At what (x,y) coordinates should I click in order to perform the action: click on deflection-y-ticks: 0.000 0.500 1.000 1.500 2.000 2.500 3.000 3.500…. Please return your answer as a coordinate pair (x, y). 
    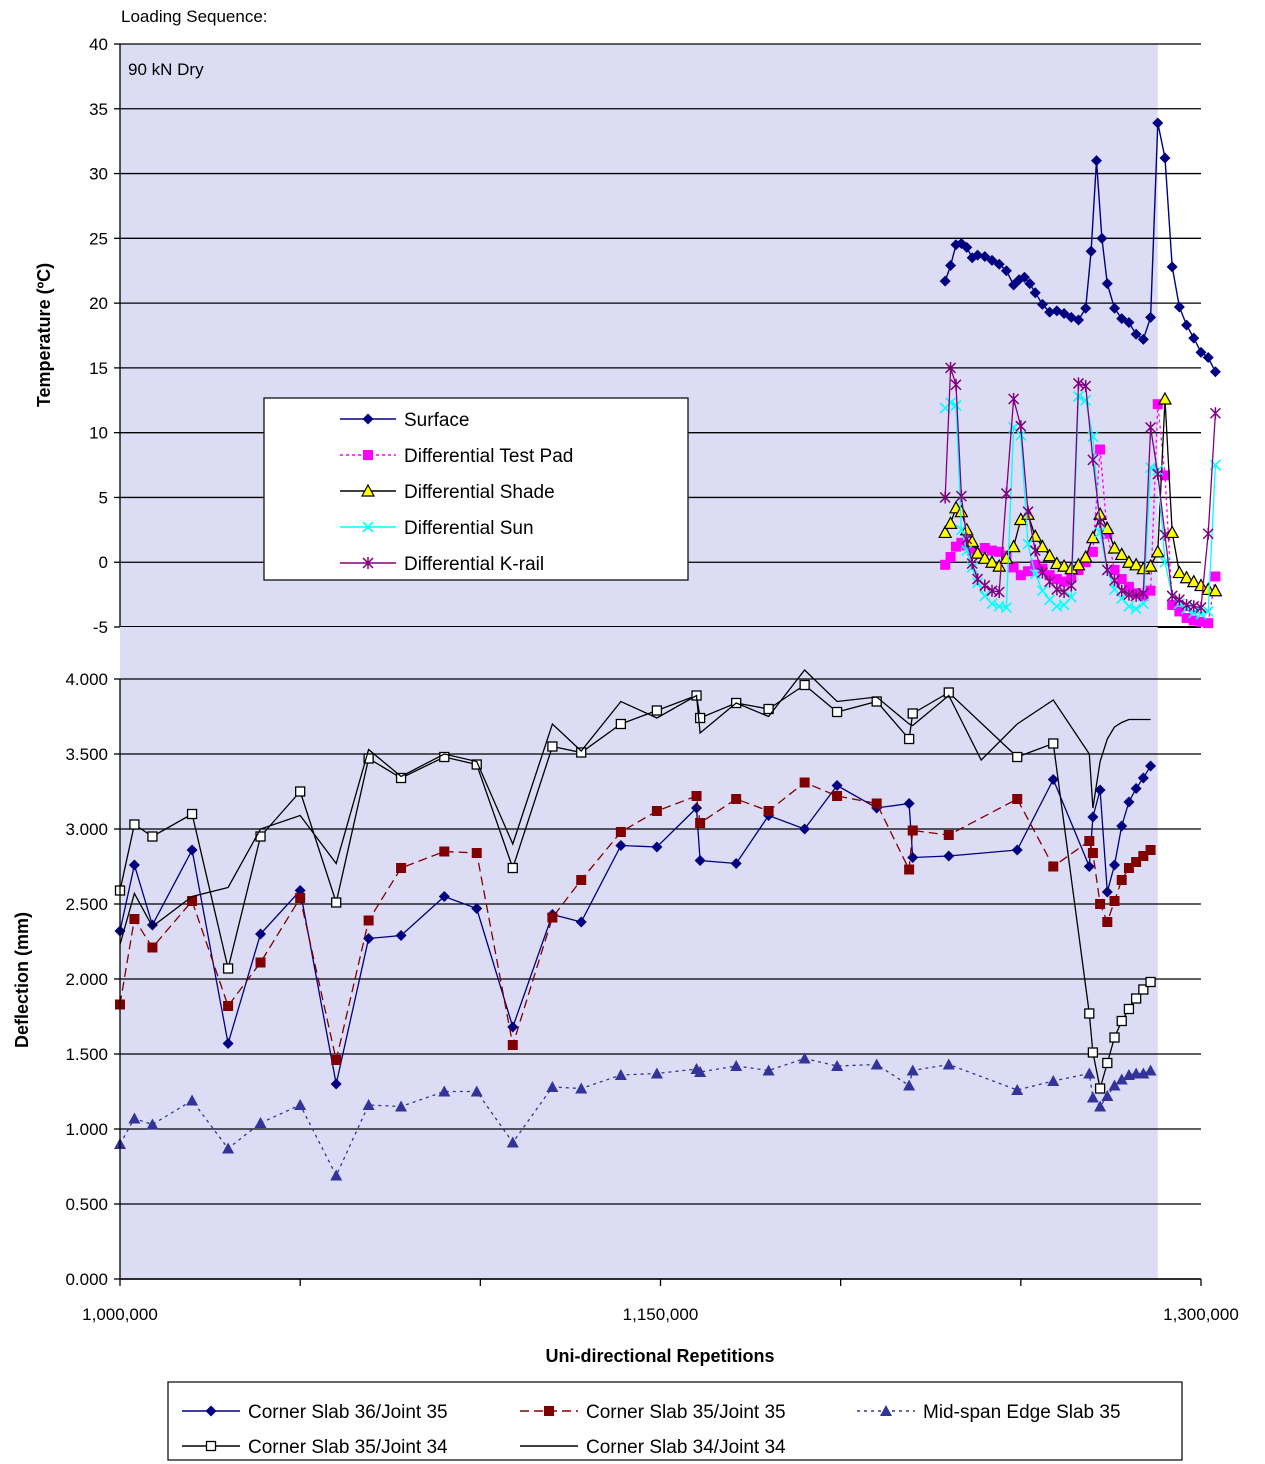
    Looking at the image, I should click on (92, 979).